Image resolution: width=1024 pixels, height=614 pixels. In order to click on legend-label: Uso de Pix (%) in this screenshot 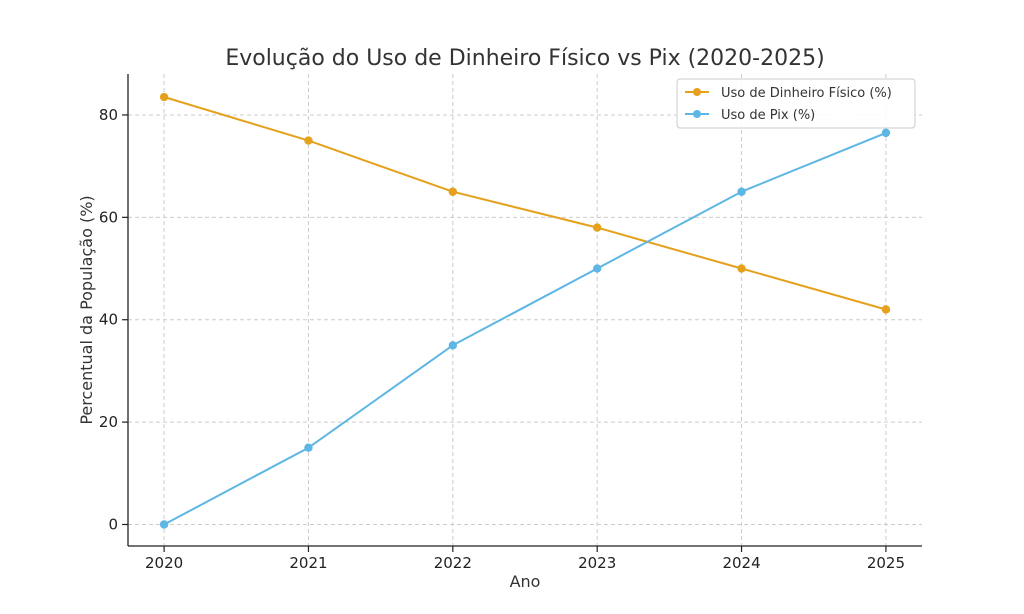, I will do `click(768, 115)`.